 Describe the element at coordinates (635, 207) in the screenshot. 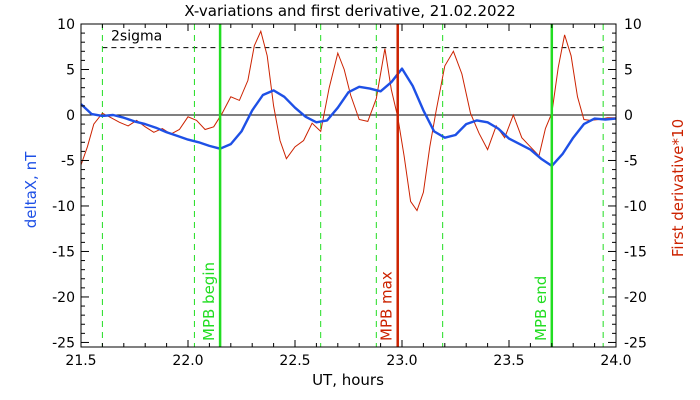

I see `y-tick-label-right-4: -10` at that location.